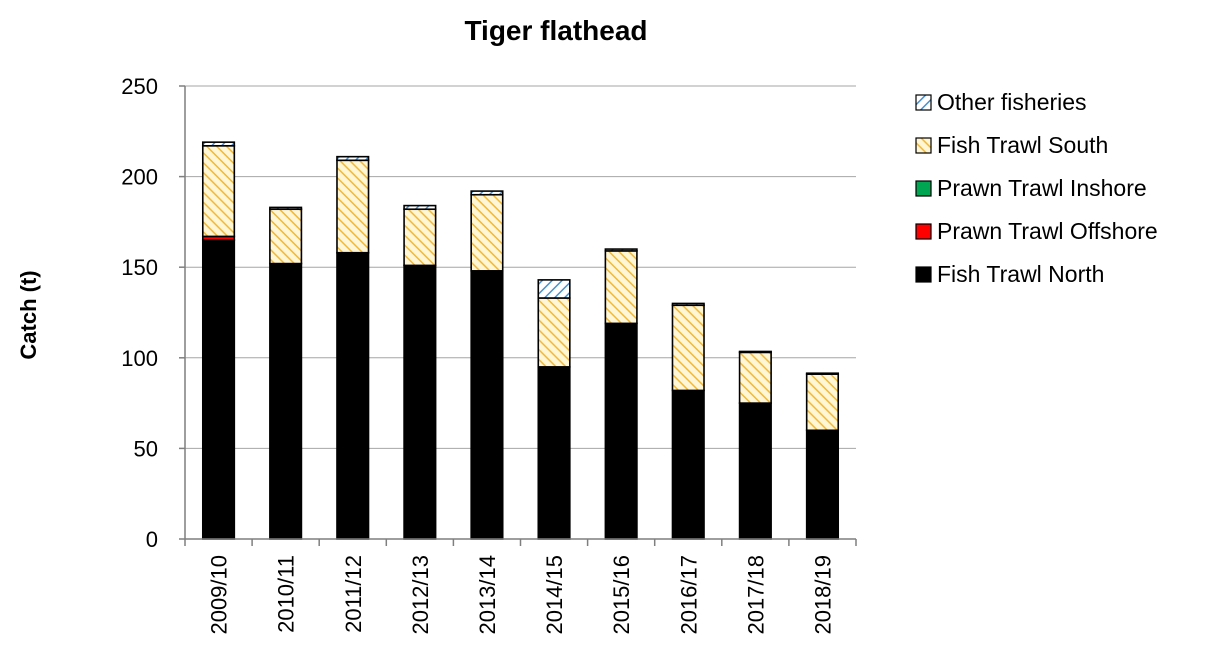  I want to click on legend-swatch-prawn-trawl-offshore, so click(923, 231).